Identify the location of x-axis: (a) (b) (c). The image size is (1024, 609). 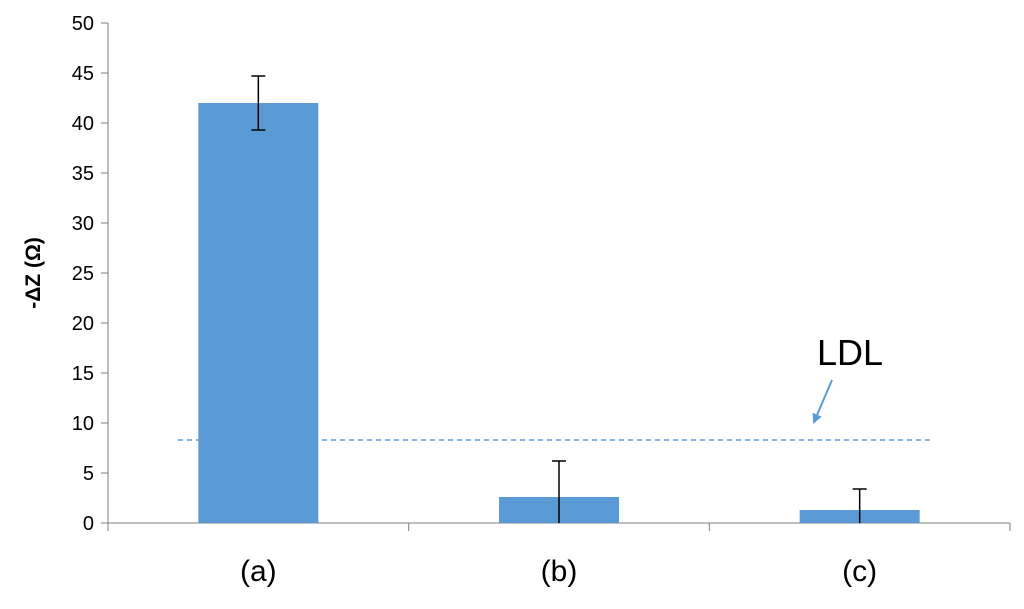
(559, 555).